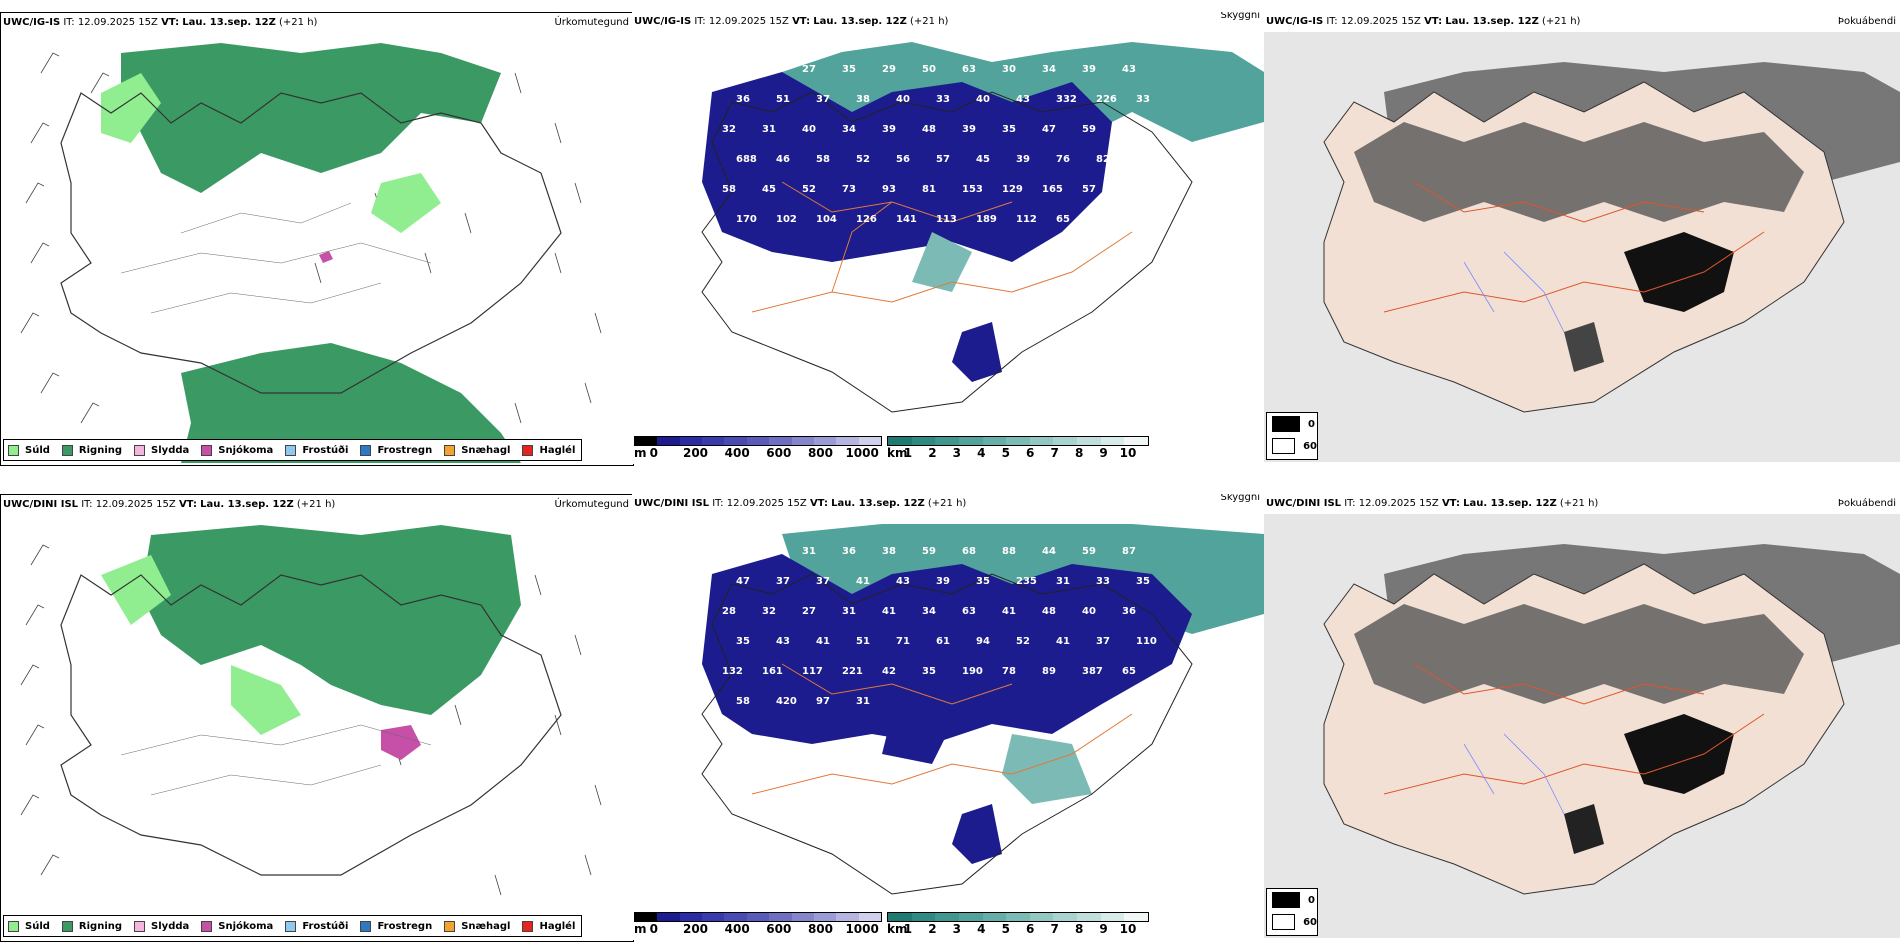 The height and width of the screenshot is (950, 1900). Describe the element at coordinates (783, 581) in the screenshot. I see `ceiling-value-label: 37` at that location.